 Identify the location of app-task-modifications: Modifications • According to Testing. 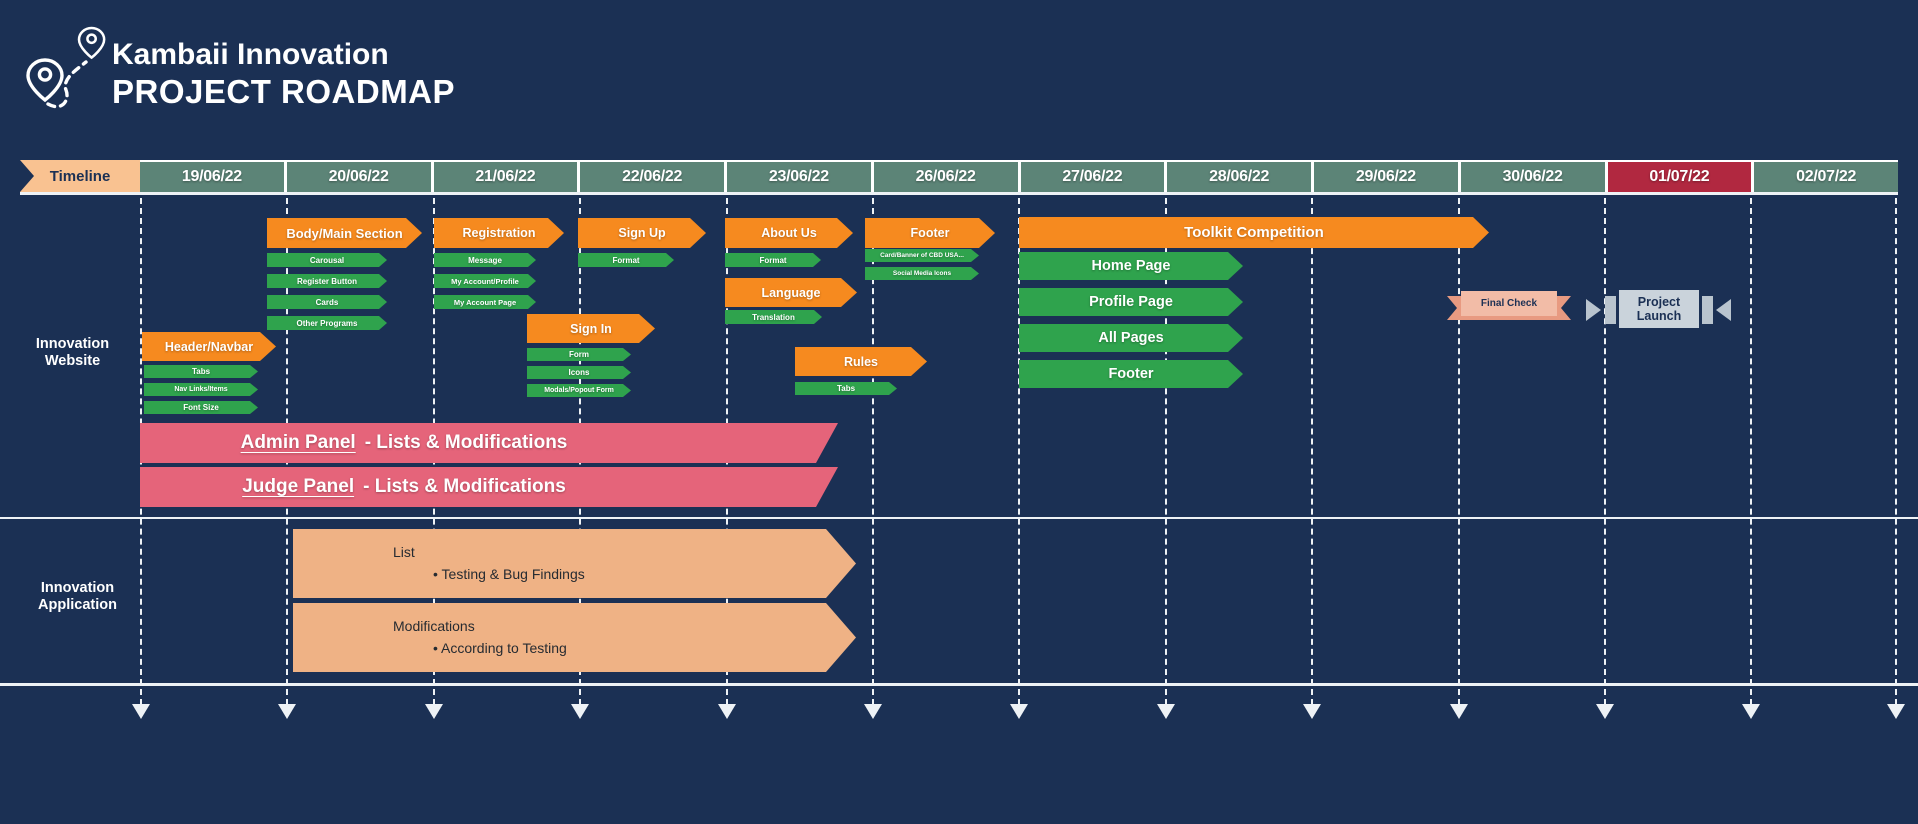
(574, 637).